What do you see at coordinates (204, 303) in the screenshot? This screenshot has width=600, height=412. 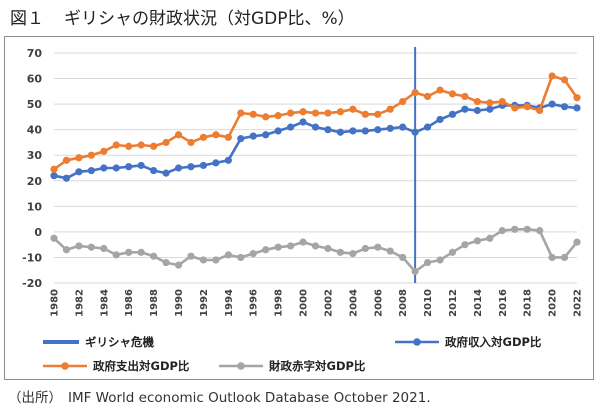 I see `x-tick-label: 1992` at bounding box center [204, 303].